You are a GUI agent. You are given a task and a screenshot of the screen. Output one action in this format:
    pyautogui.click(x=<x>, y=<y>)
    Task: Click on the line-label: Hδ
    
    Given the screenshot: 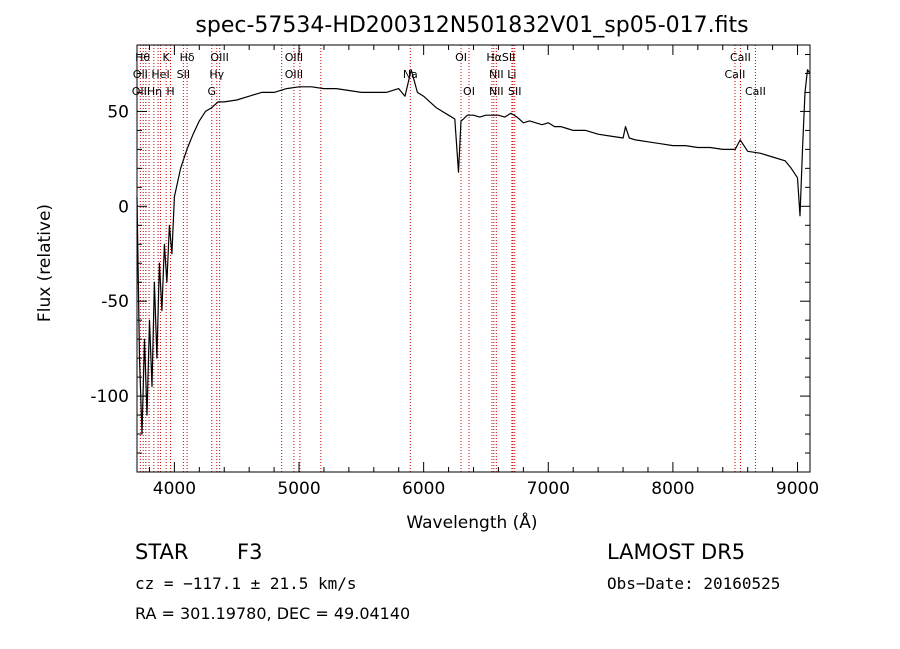 What is the action you would take?
    pyautogui.click(x=187, y=57)
    